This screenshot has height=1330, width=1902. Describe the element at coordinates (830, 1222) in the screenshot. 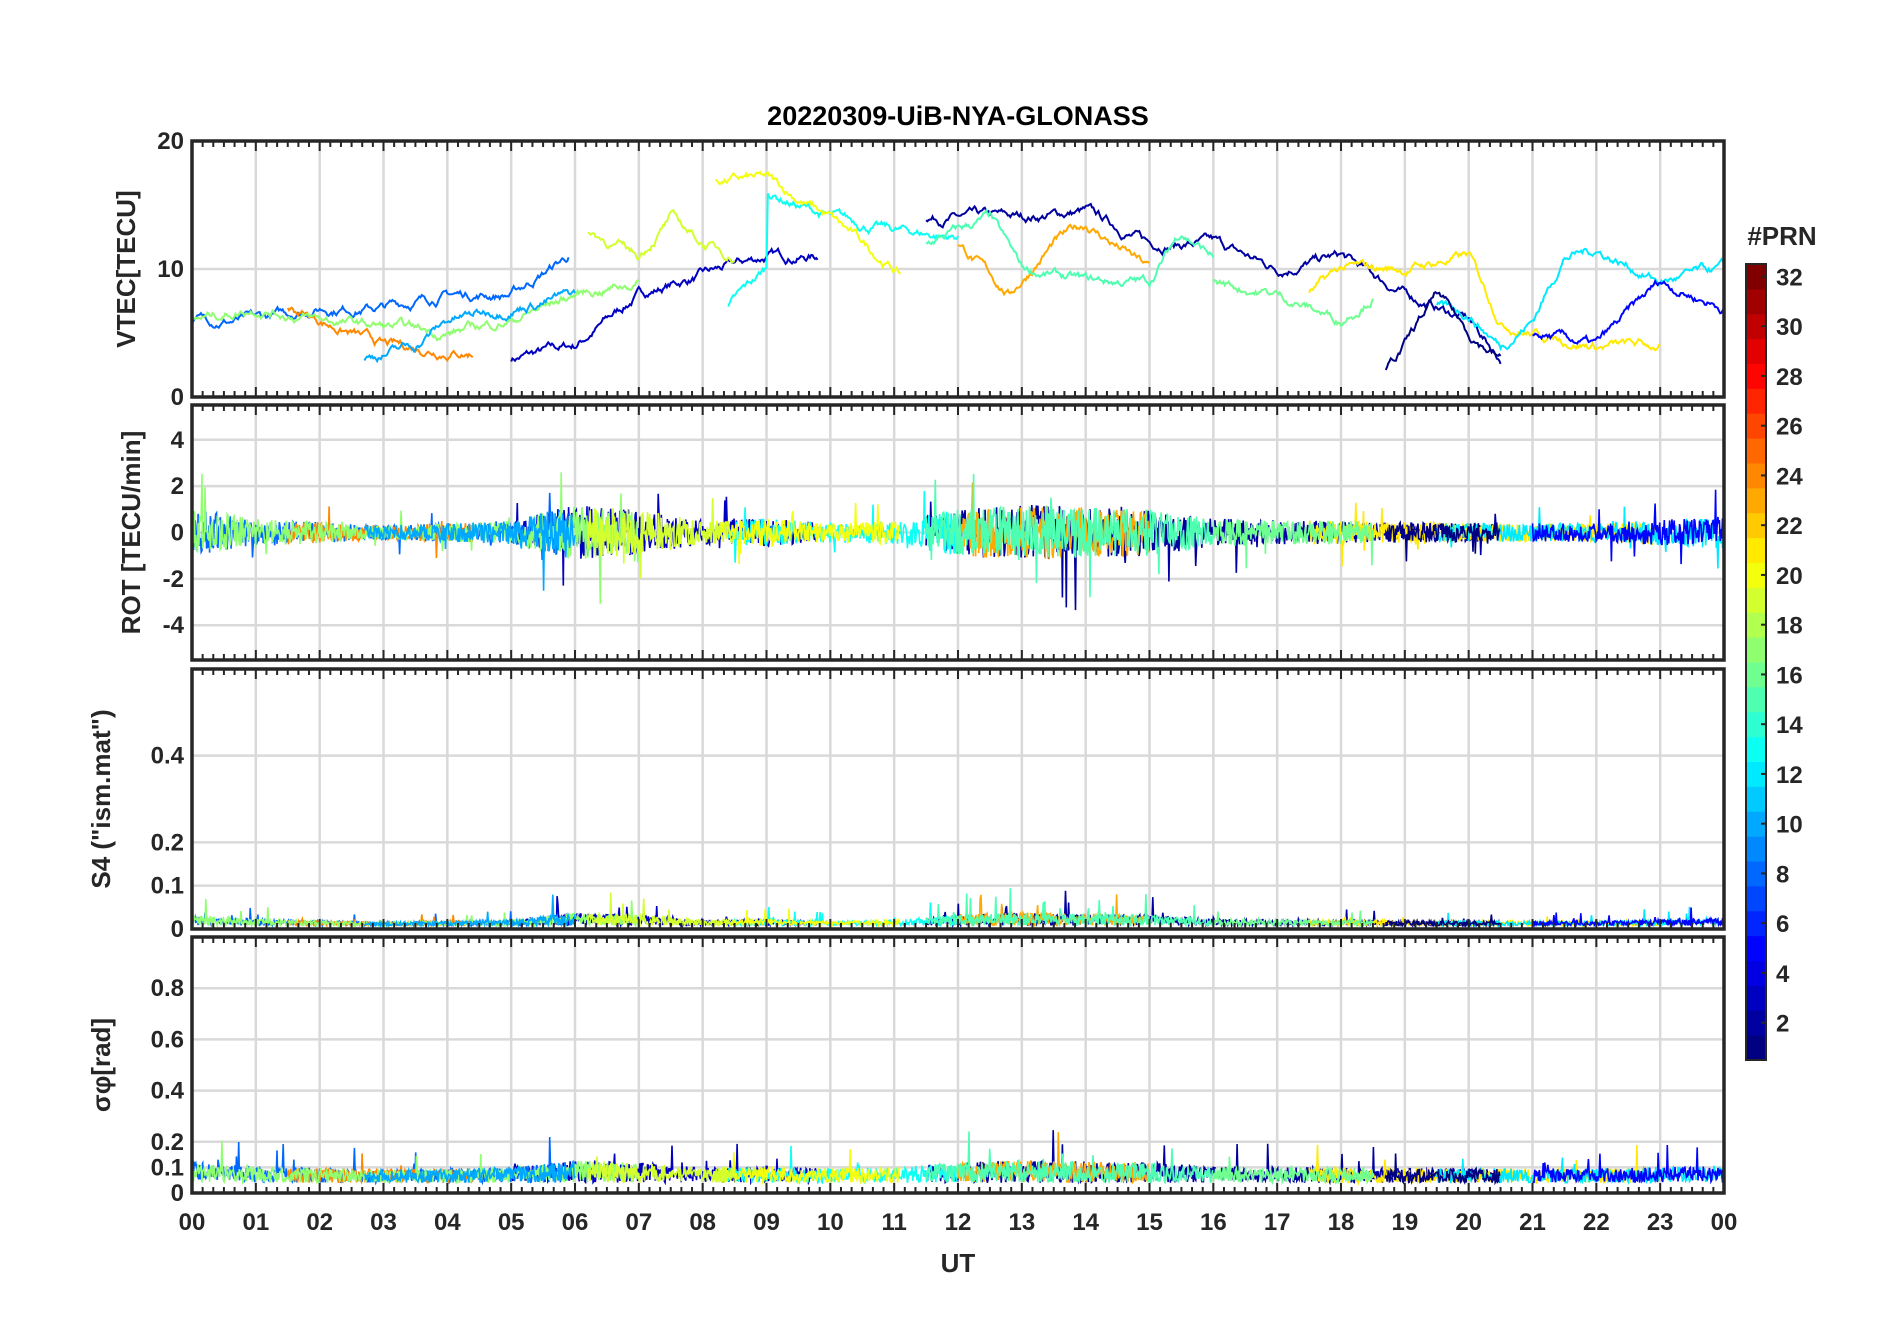

I see `x-tick-label: 10` at that location.